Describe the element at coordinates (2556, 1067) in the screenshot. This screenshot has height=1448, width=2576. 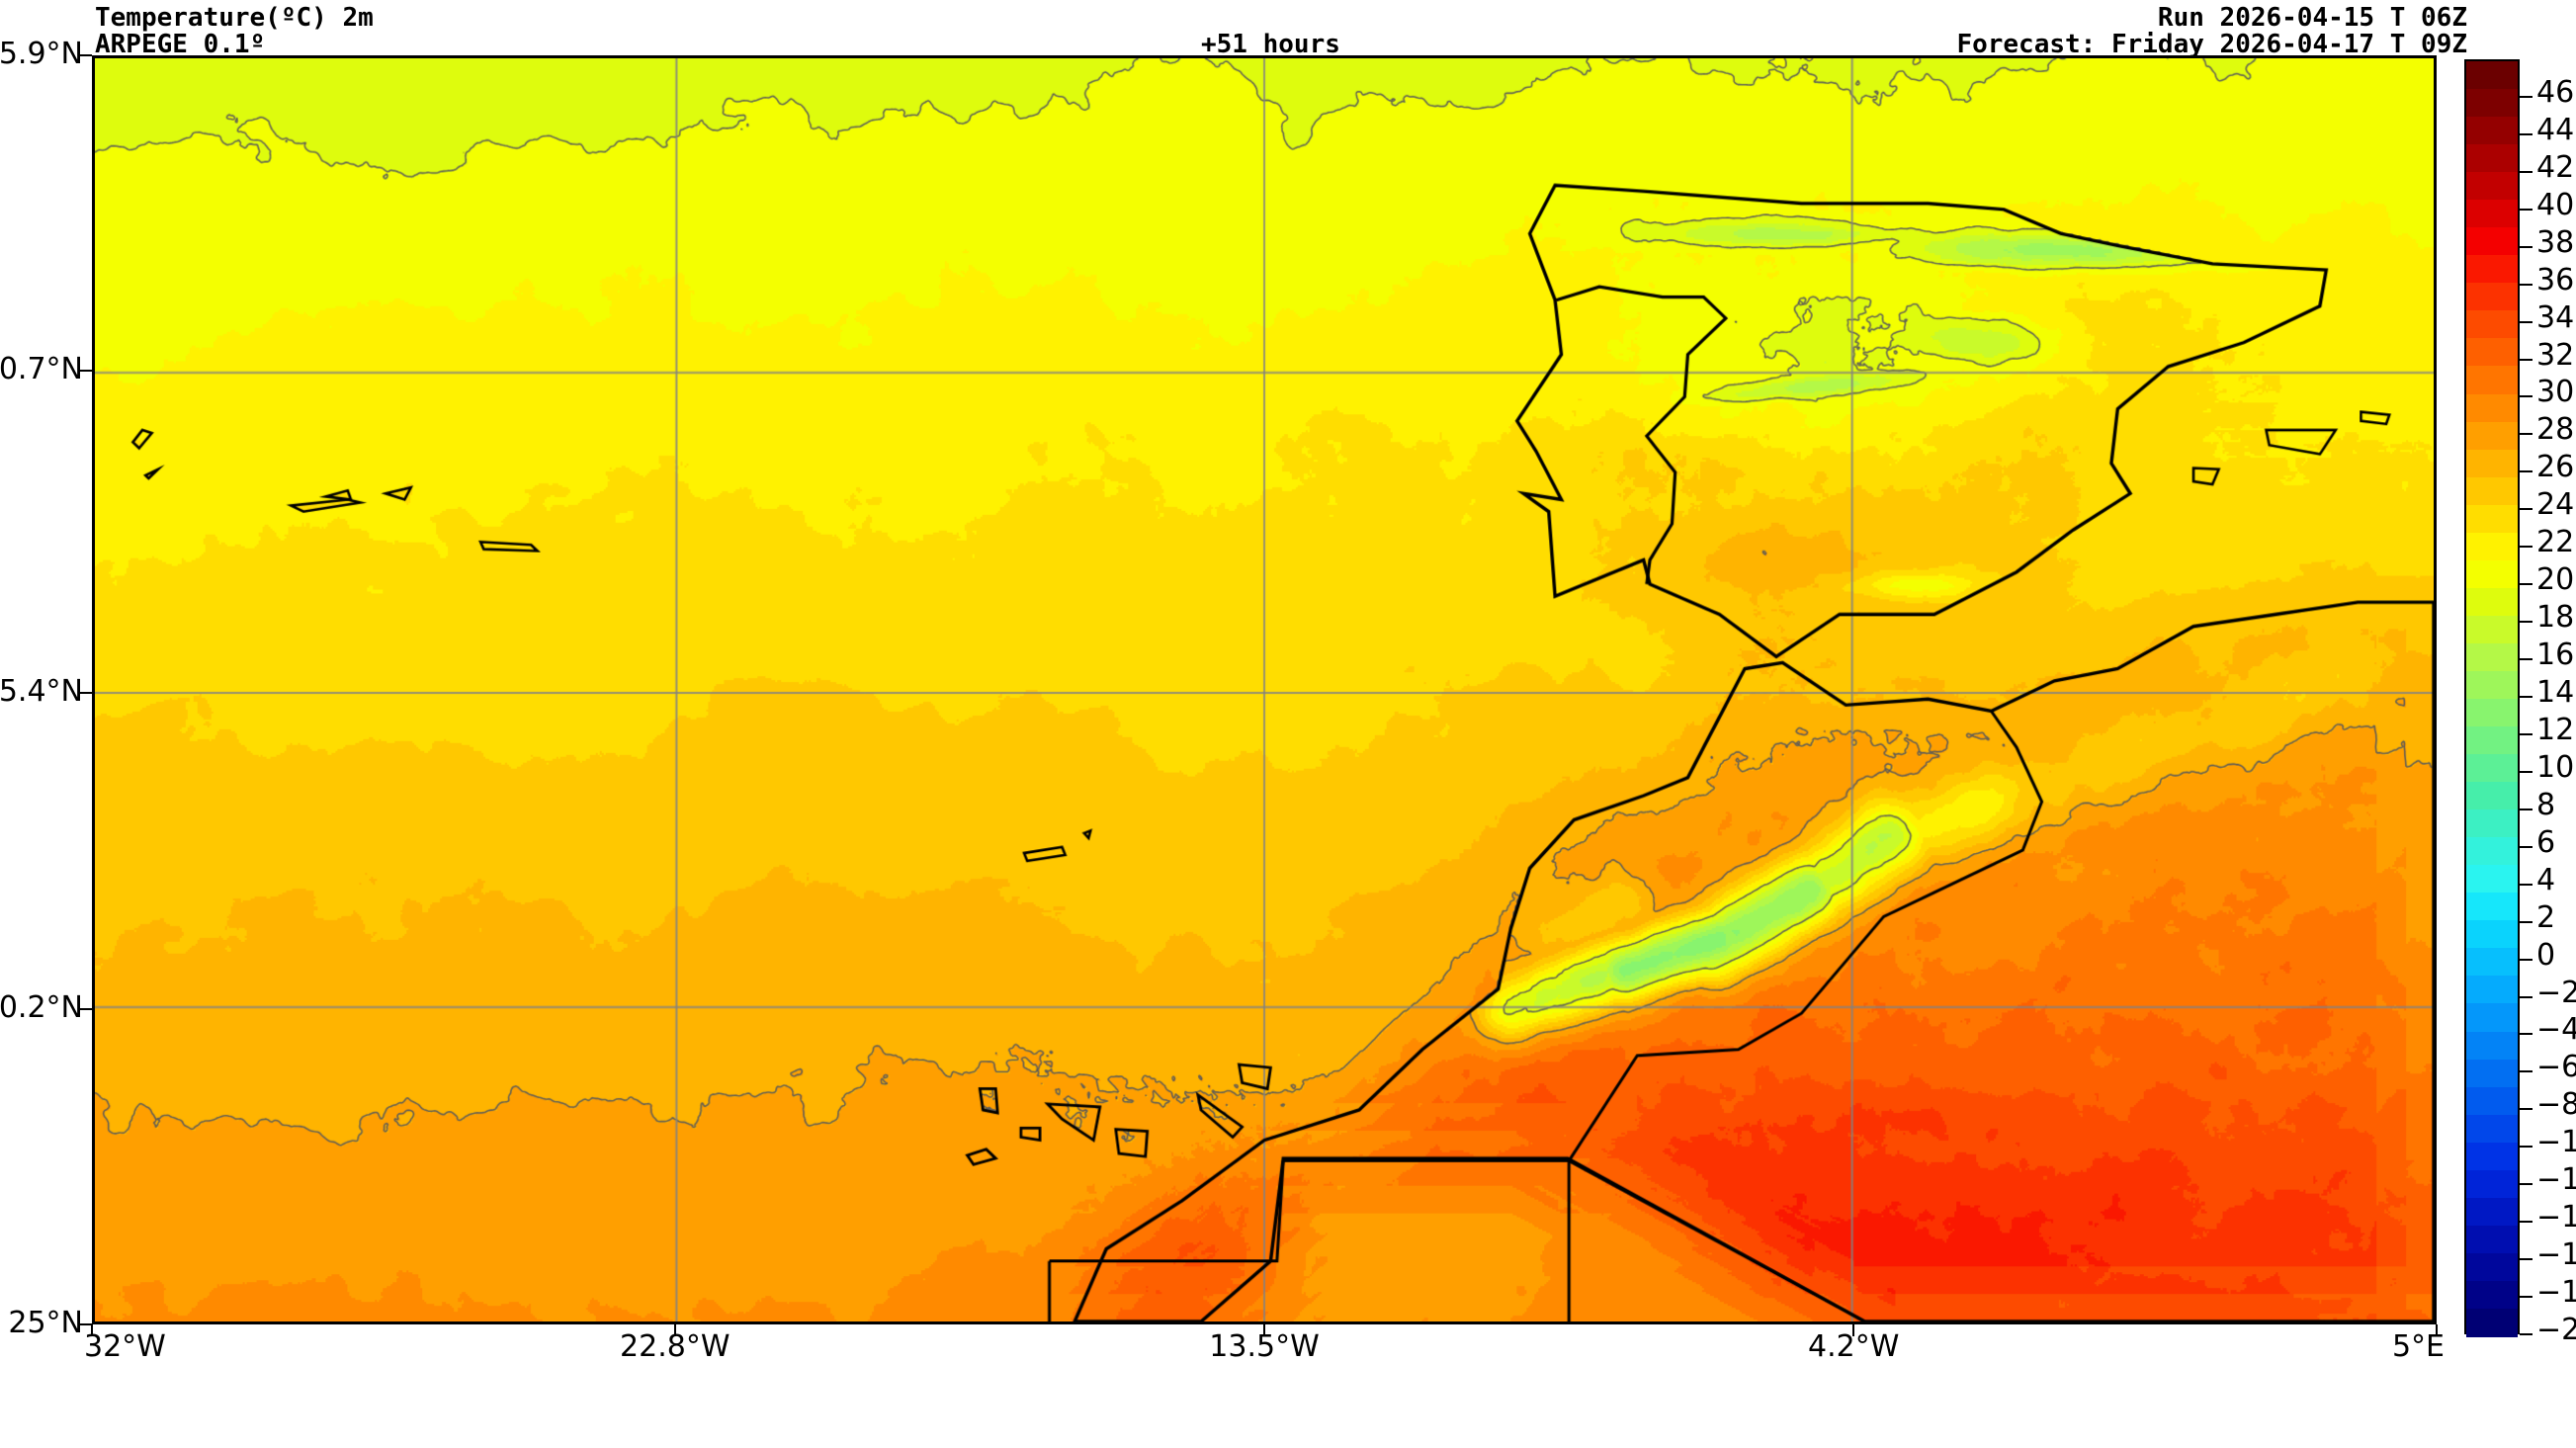
I see `colorbar-label: −6` at that location.